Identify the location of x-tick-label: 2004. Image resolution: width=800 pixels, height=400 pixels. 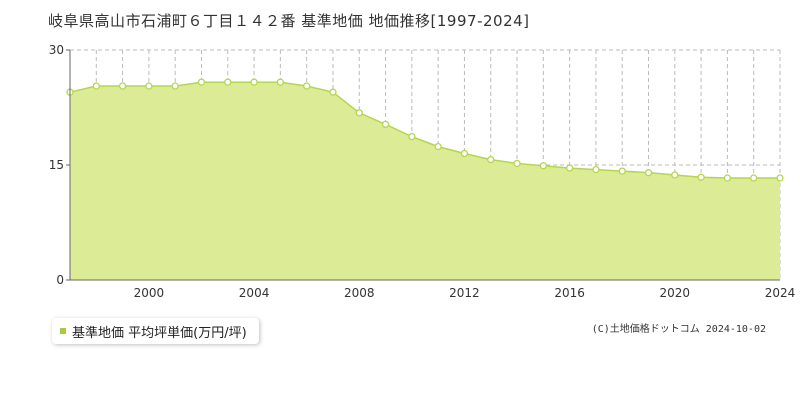
(254, 293).